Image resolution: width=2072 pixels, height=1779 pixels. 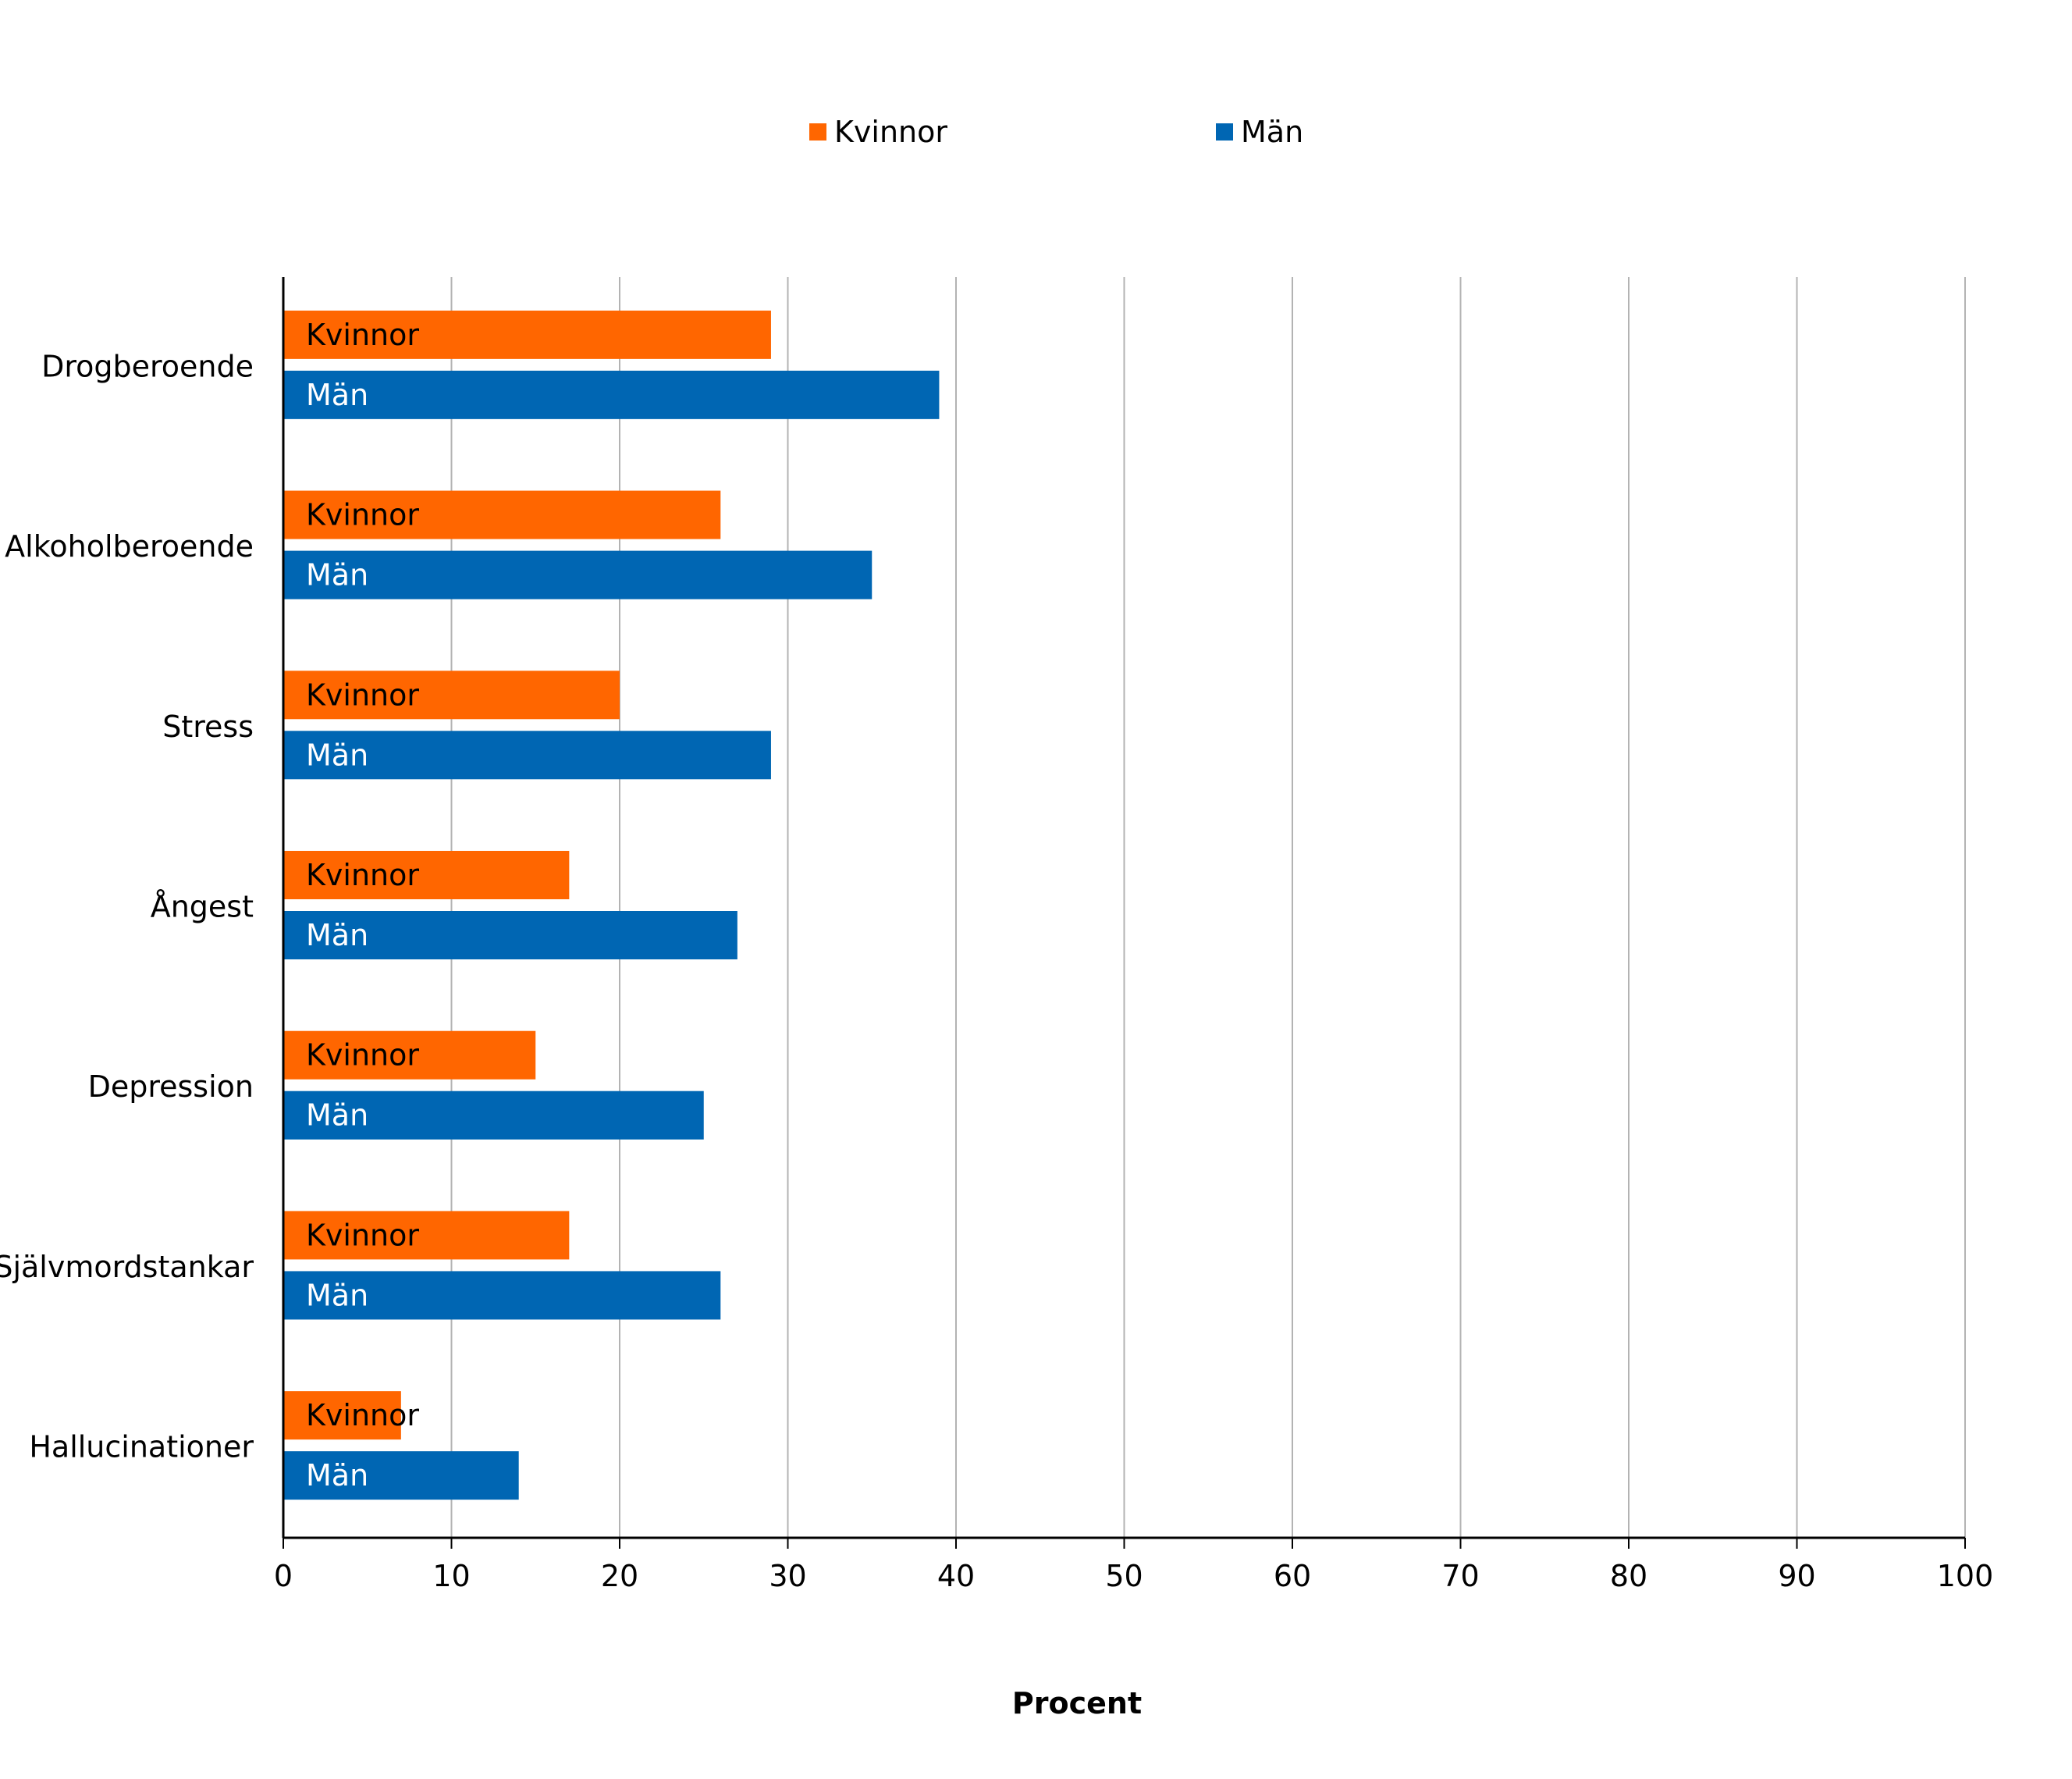 What do you see at coordinates (1628, 1576) in the screenshot?
I see `x-tick-label: 80` at bounding box center [1628, 1576].